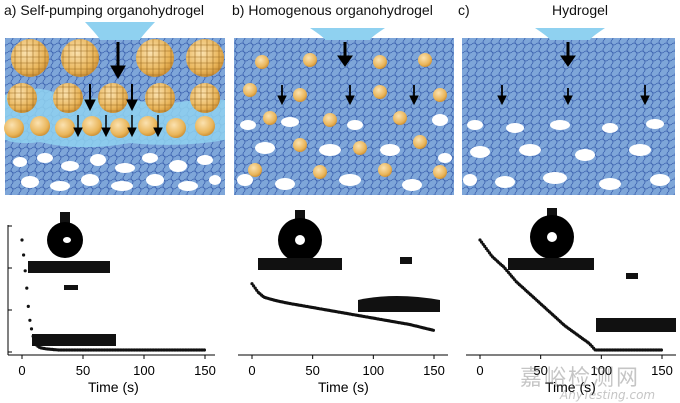 This screenshot has width=680, height=403. Describe the element at coordinates (117, 172) in the screenshot. I see `pores-a` at that location.